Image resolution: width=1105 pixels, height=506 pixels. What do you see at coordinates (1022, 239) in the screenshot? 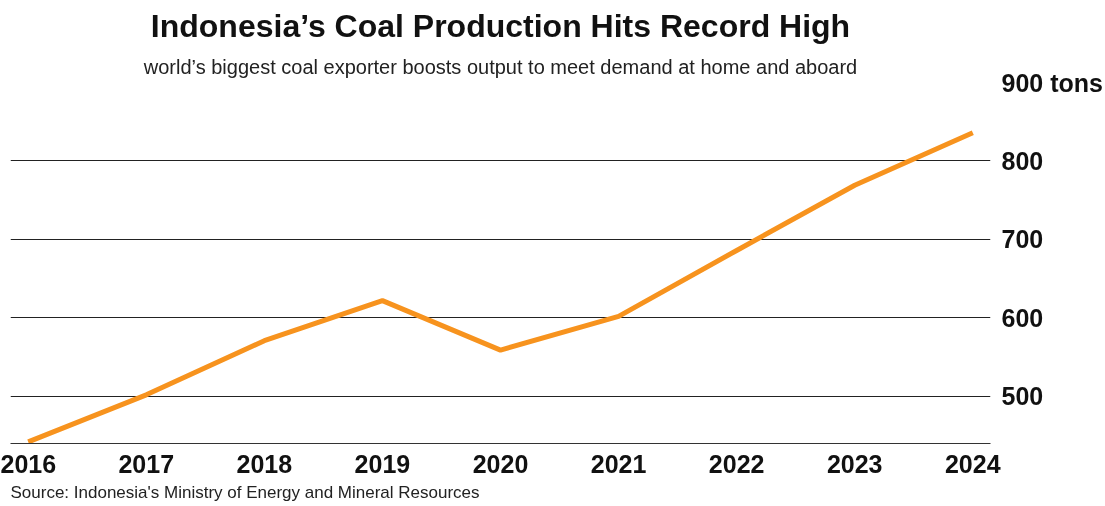
I see `y-tick-label: 700` at bounding box center [1022, 239].